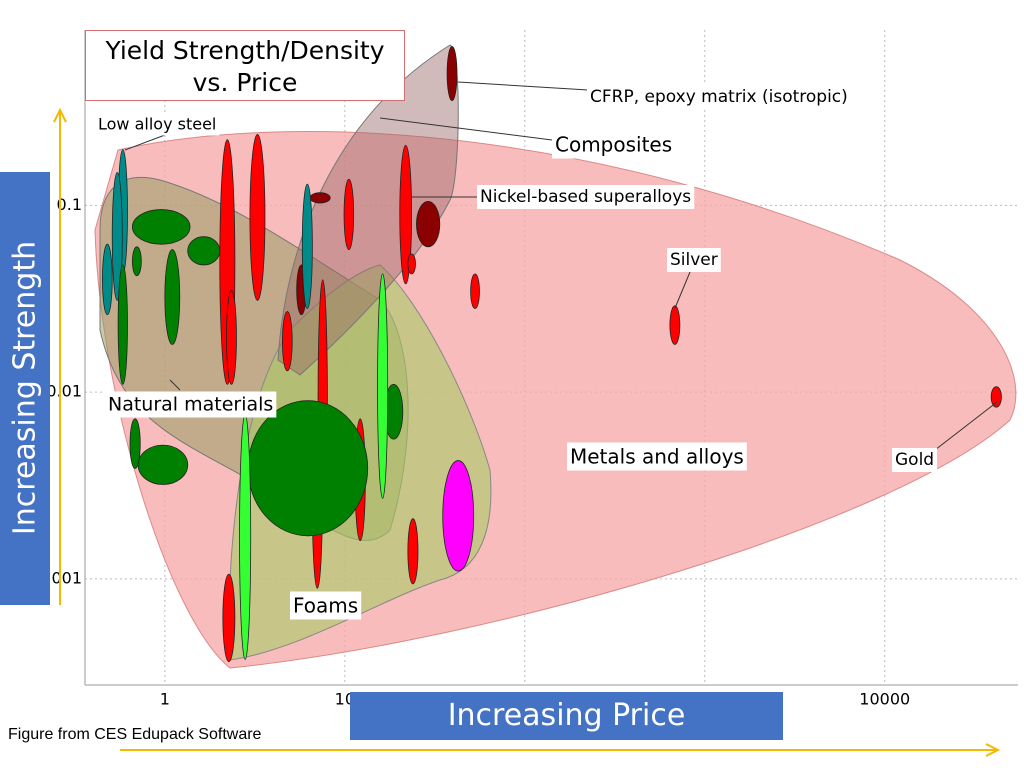 This screenshot has width=1024, height=768. I want to click on annotation: Metals and alloys, so click(657, 457).